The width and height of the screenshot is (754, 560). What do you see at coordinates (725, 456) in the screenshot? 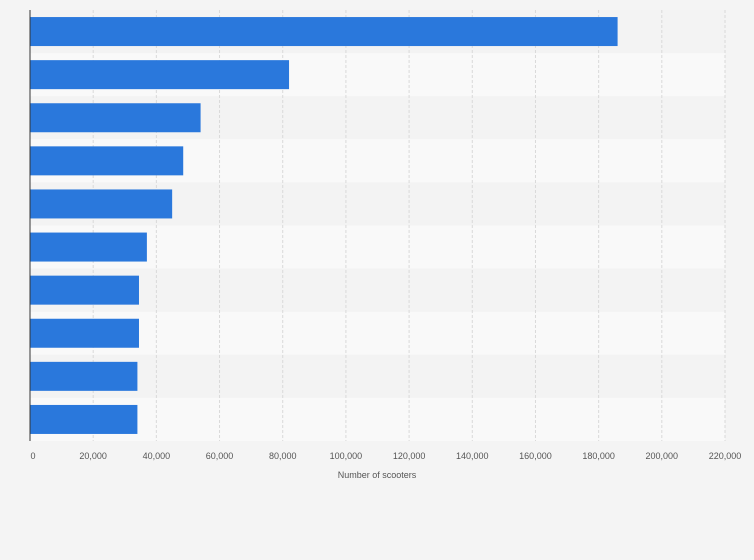
I see `x-tick-label: 220,000` at bounding box center [725, 456].